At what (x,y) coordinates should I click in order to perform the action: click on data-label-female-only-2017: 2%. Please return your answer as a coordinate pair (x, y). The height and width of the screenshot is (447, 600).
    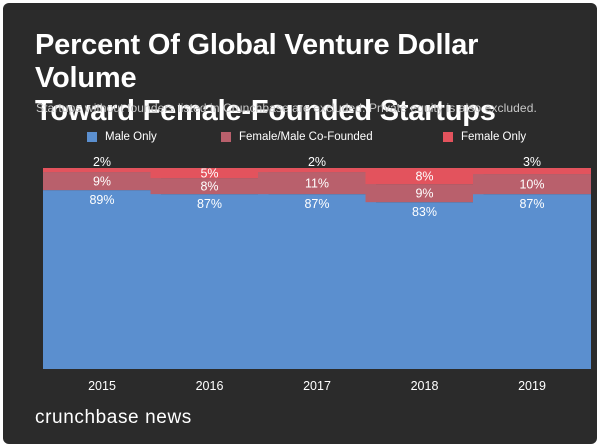
    Looking at the image, I should click on (317, 162).